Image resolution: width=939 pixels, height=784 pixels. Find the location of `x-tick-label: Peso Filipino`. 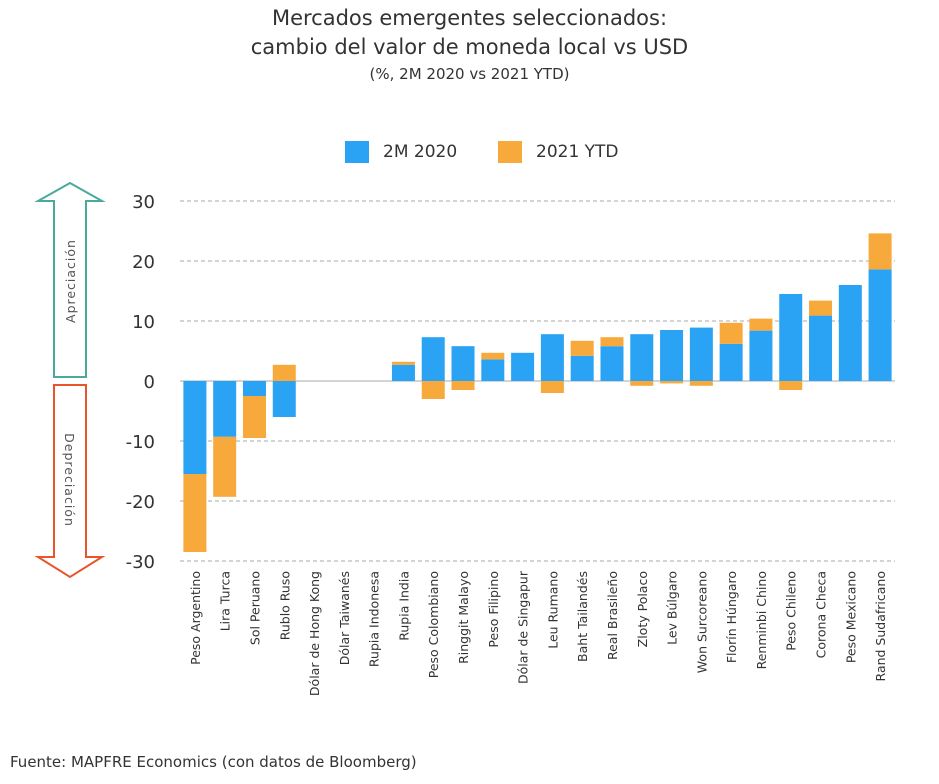

x-tick-label: Peso Filipino is located at coordinates (493, 609).